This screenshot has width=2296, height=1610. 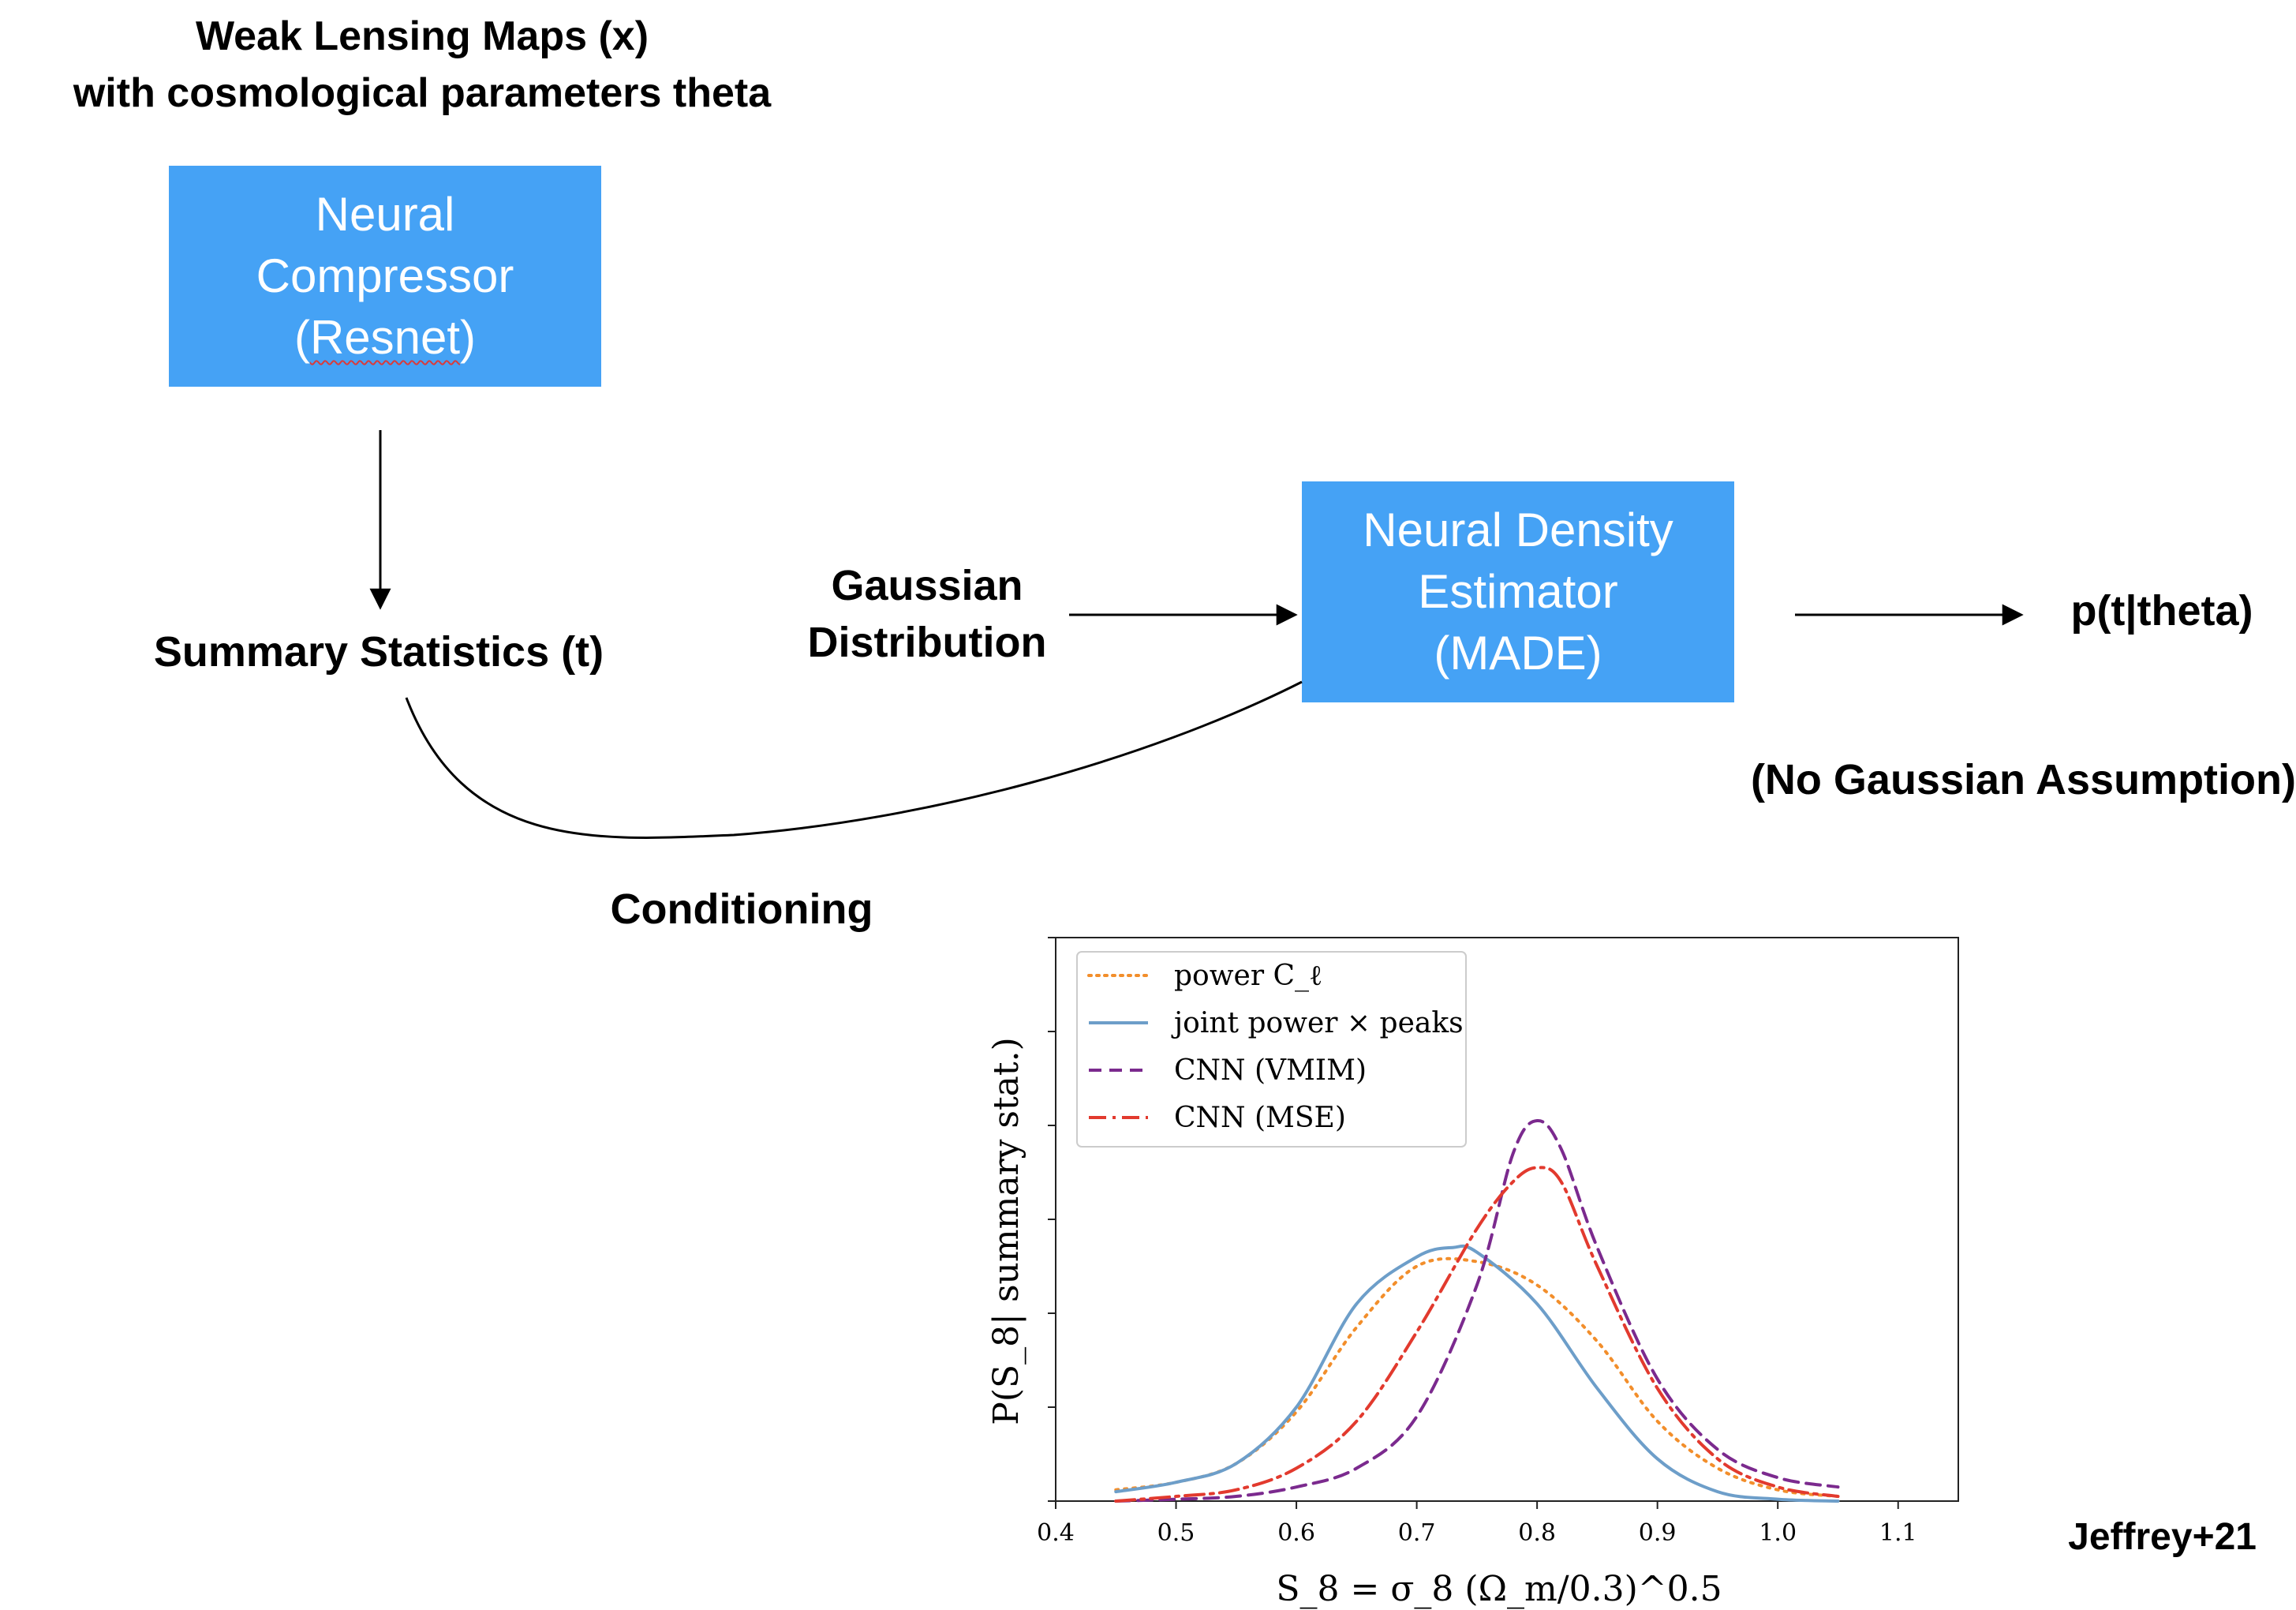 What do you see at coordinates (468, 337) in the screenshot?
I see `compressor-close-paren: )` at bounding box center [468, 337].